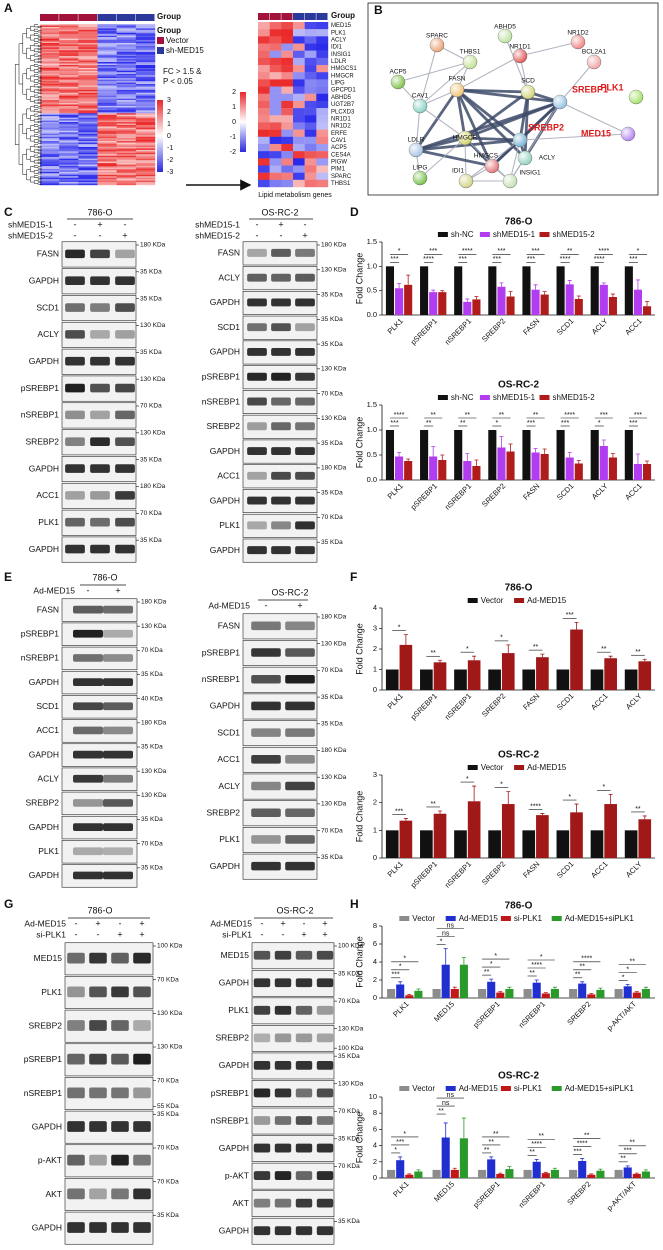 This screenshot has width=663, height=1250. Describe the element at coordinates (479, 918) in the screenshot. I see `legend-label: Ad-MED15` at that location.